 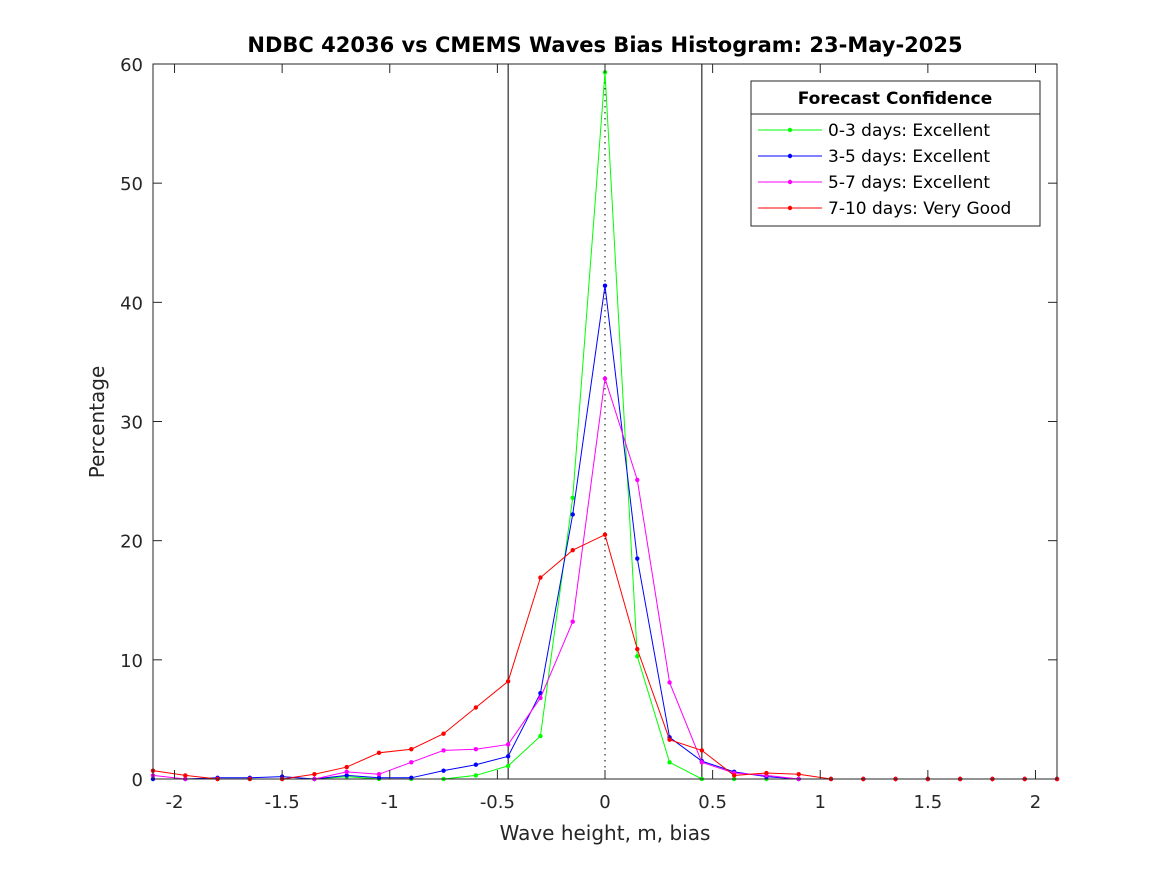 I want to click on reference-lines, so click(x=605, y=421).